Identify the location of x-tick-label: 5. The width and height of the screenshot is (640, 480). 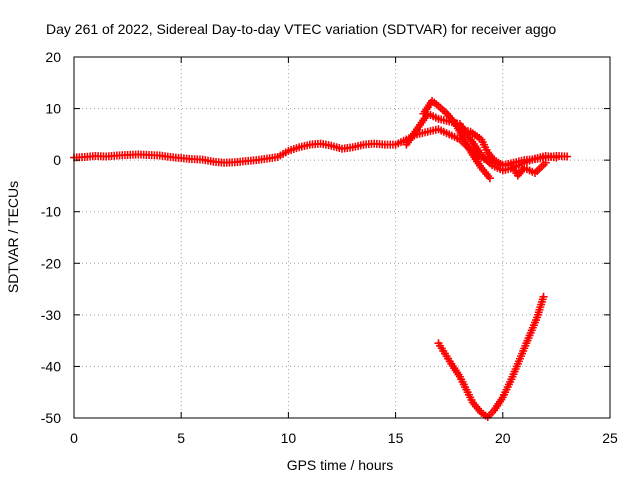
(181, 438).